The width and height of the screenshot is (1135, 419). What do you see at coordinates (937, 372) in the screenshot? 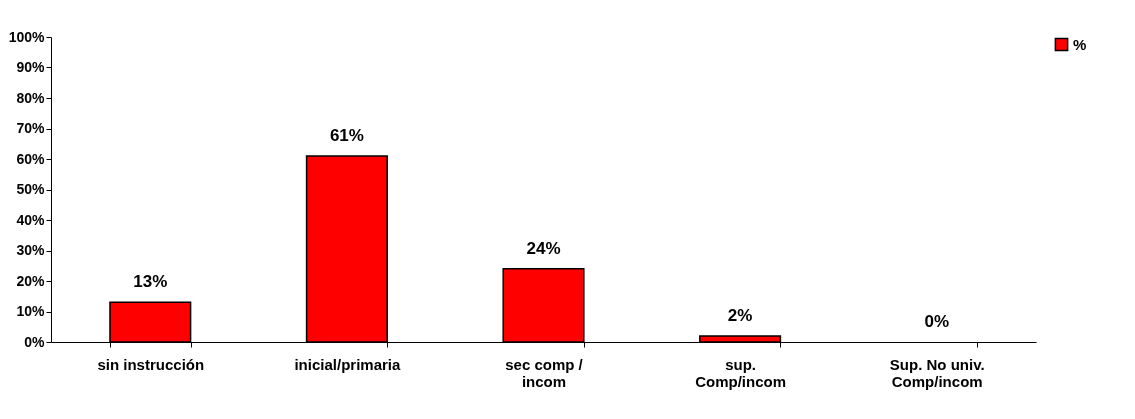
I see `x-tick-label: Sup. No univ. Comp/incom` at bounding box center [937, 372].